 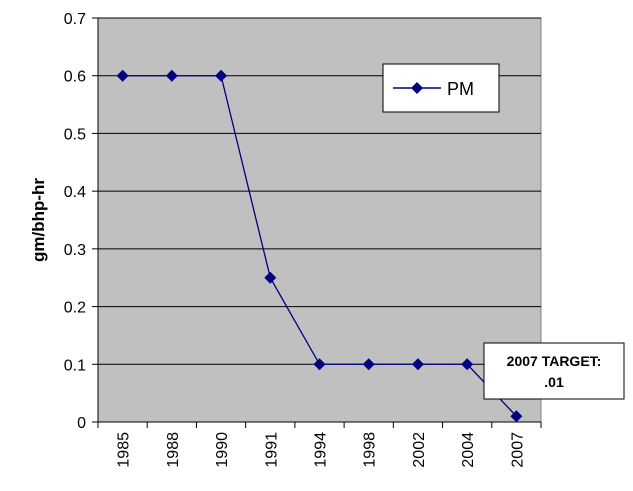 I want to click on y-tick-label: 0, so click(x=81, y=423).